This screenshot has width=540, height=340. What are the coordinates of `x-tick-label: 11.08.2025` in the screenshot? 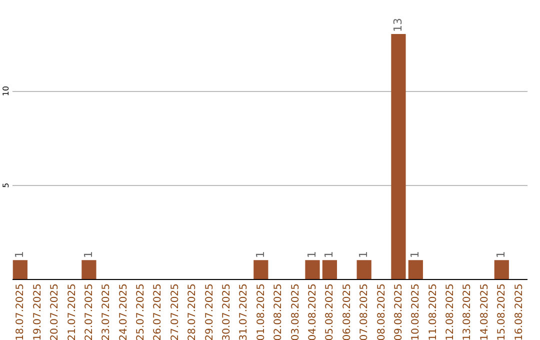 It's located at (433, 312).